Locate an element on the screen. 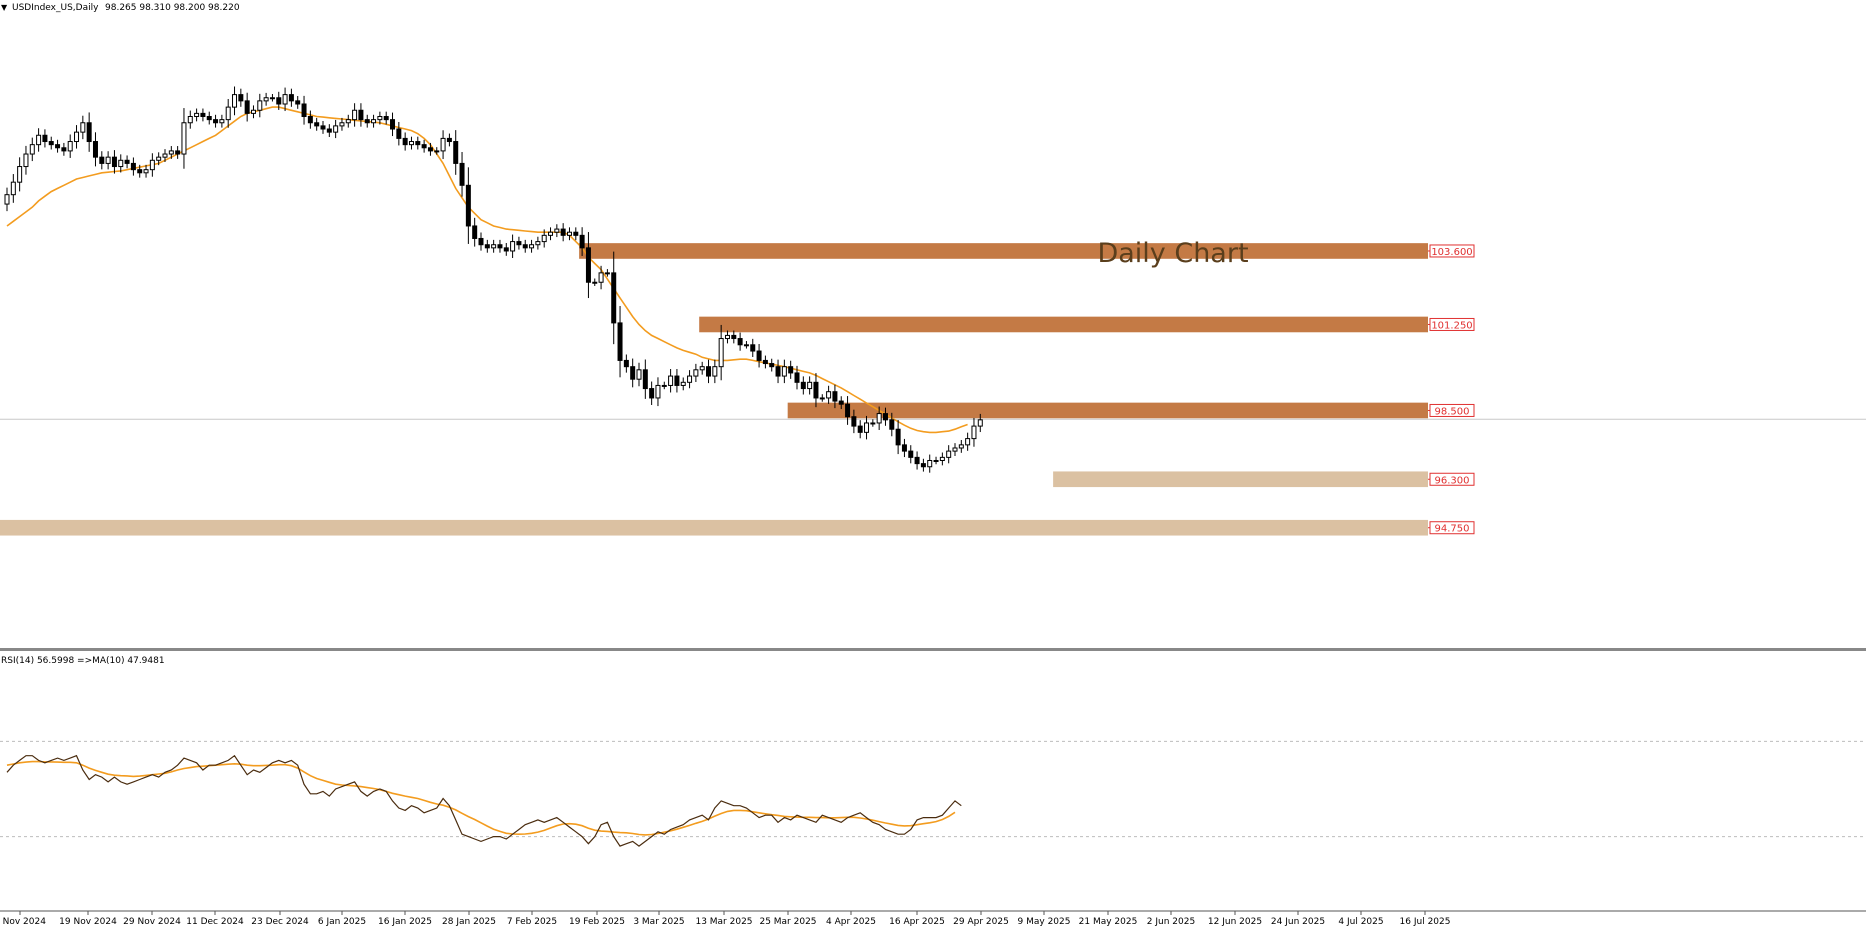 The height and width of the screenshot is (928, 1866). time-tick-label: 11 Dec 2024 is located at coordinates (215, 922).